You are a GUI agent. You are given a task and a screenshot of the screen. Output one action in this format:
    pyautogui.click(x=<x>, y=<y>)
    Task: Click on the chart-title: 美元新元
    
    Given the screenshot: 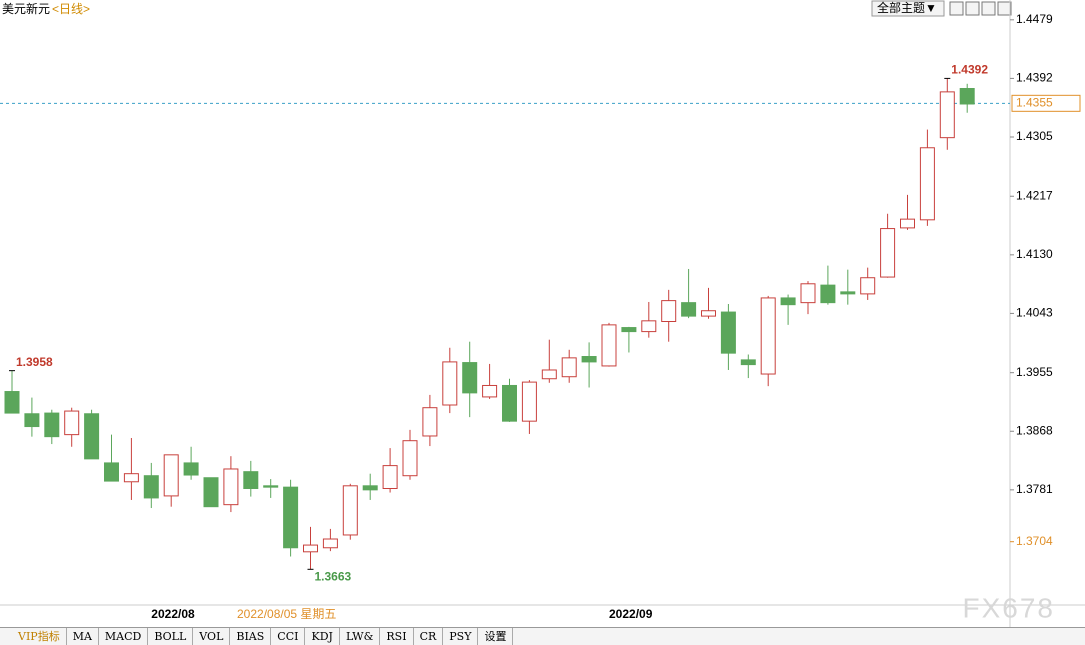 What is the action you would take?
    pyautogui.click(x=26, y=8)
    